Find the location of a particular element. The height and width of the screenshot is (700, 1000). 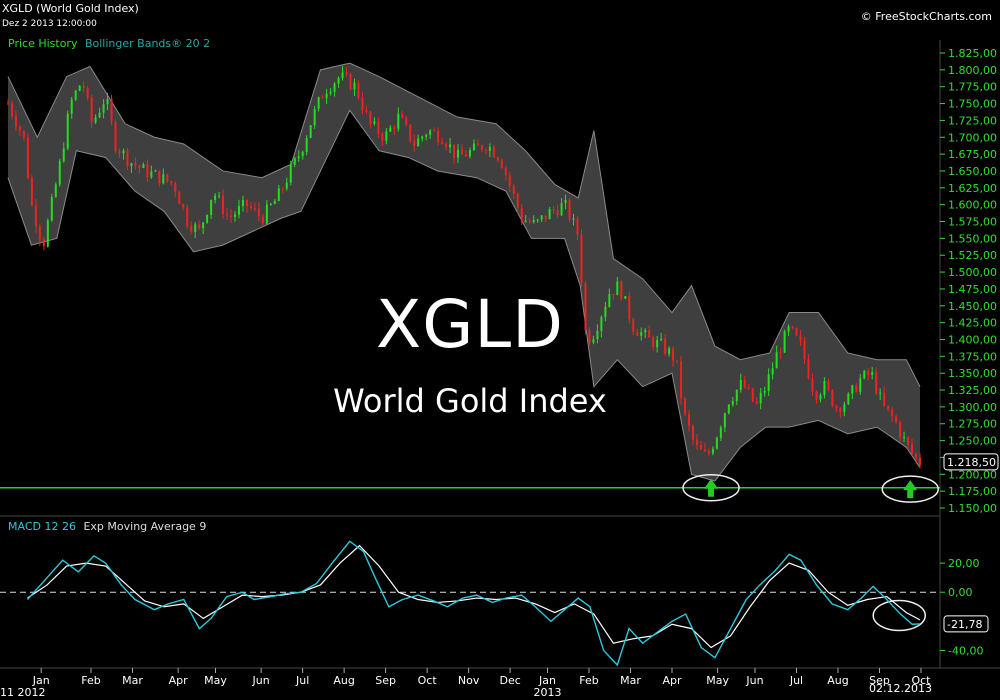

time-axis-label: Sep is located at coordinates (879, 680).